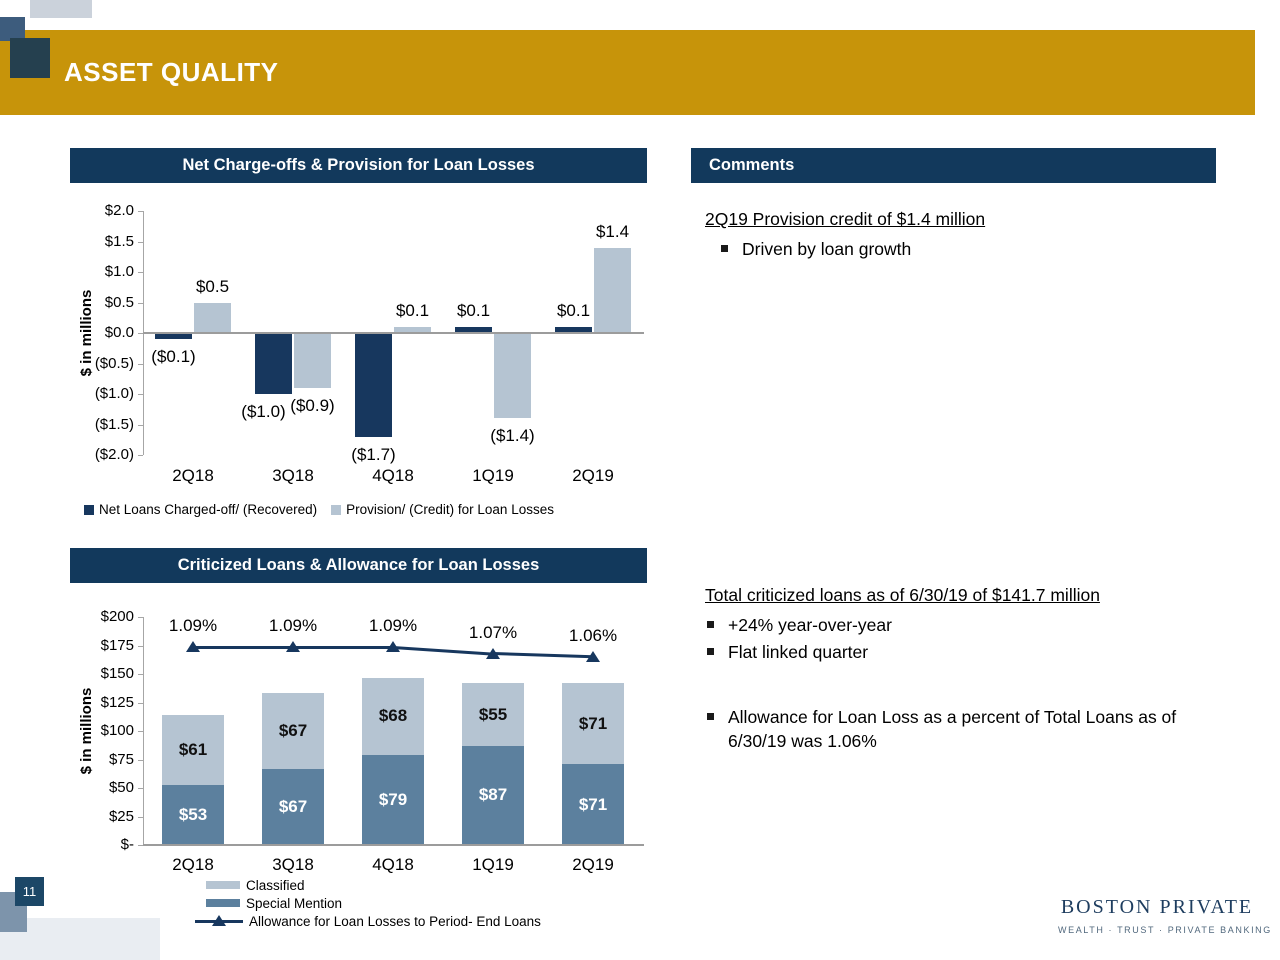 The height and width of the screenshot is (960, 1280). Describe the element at coordinates (312, 405) in the screenshot. I see `bar-value-label: ($0.9)` at that location.